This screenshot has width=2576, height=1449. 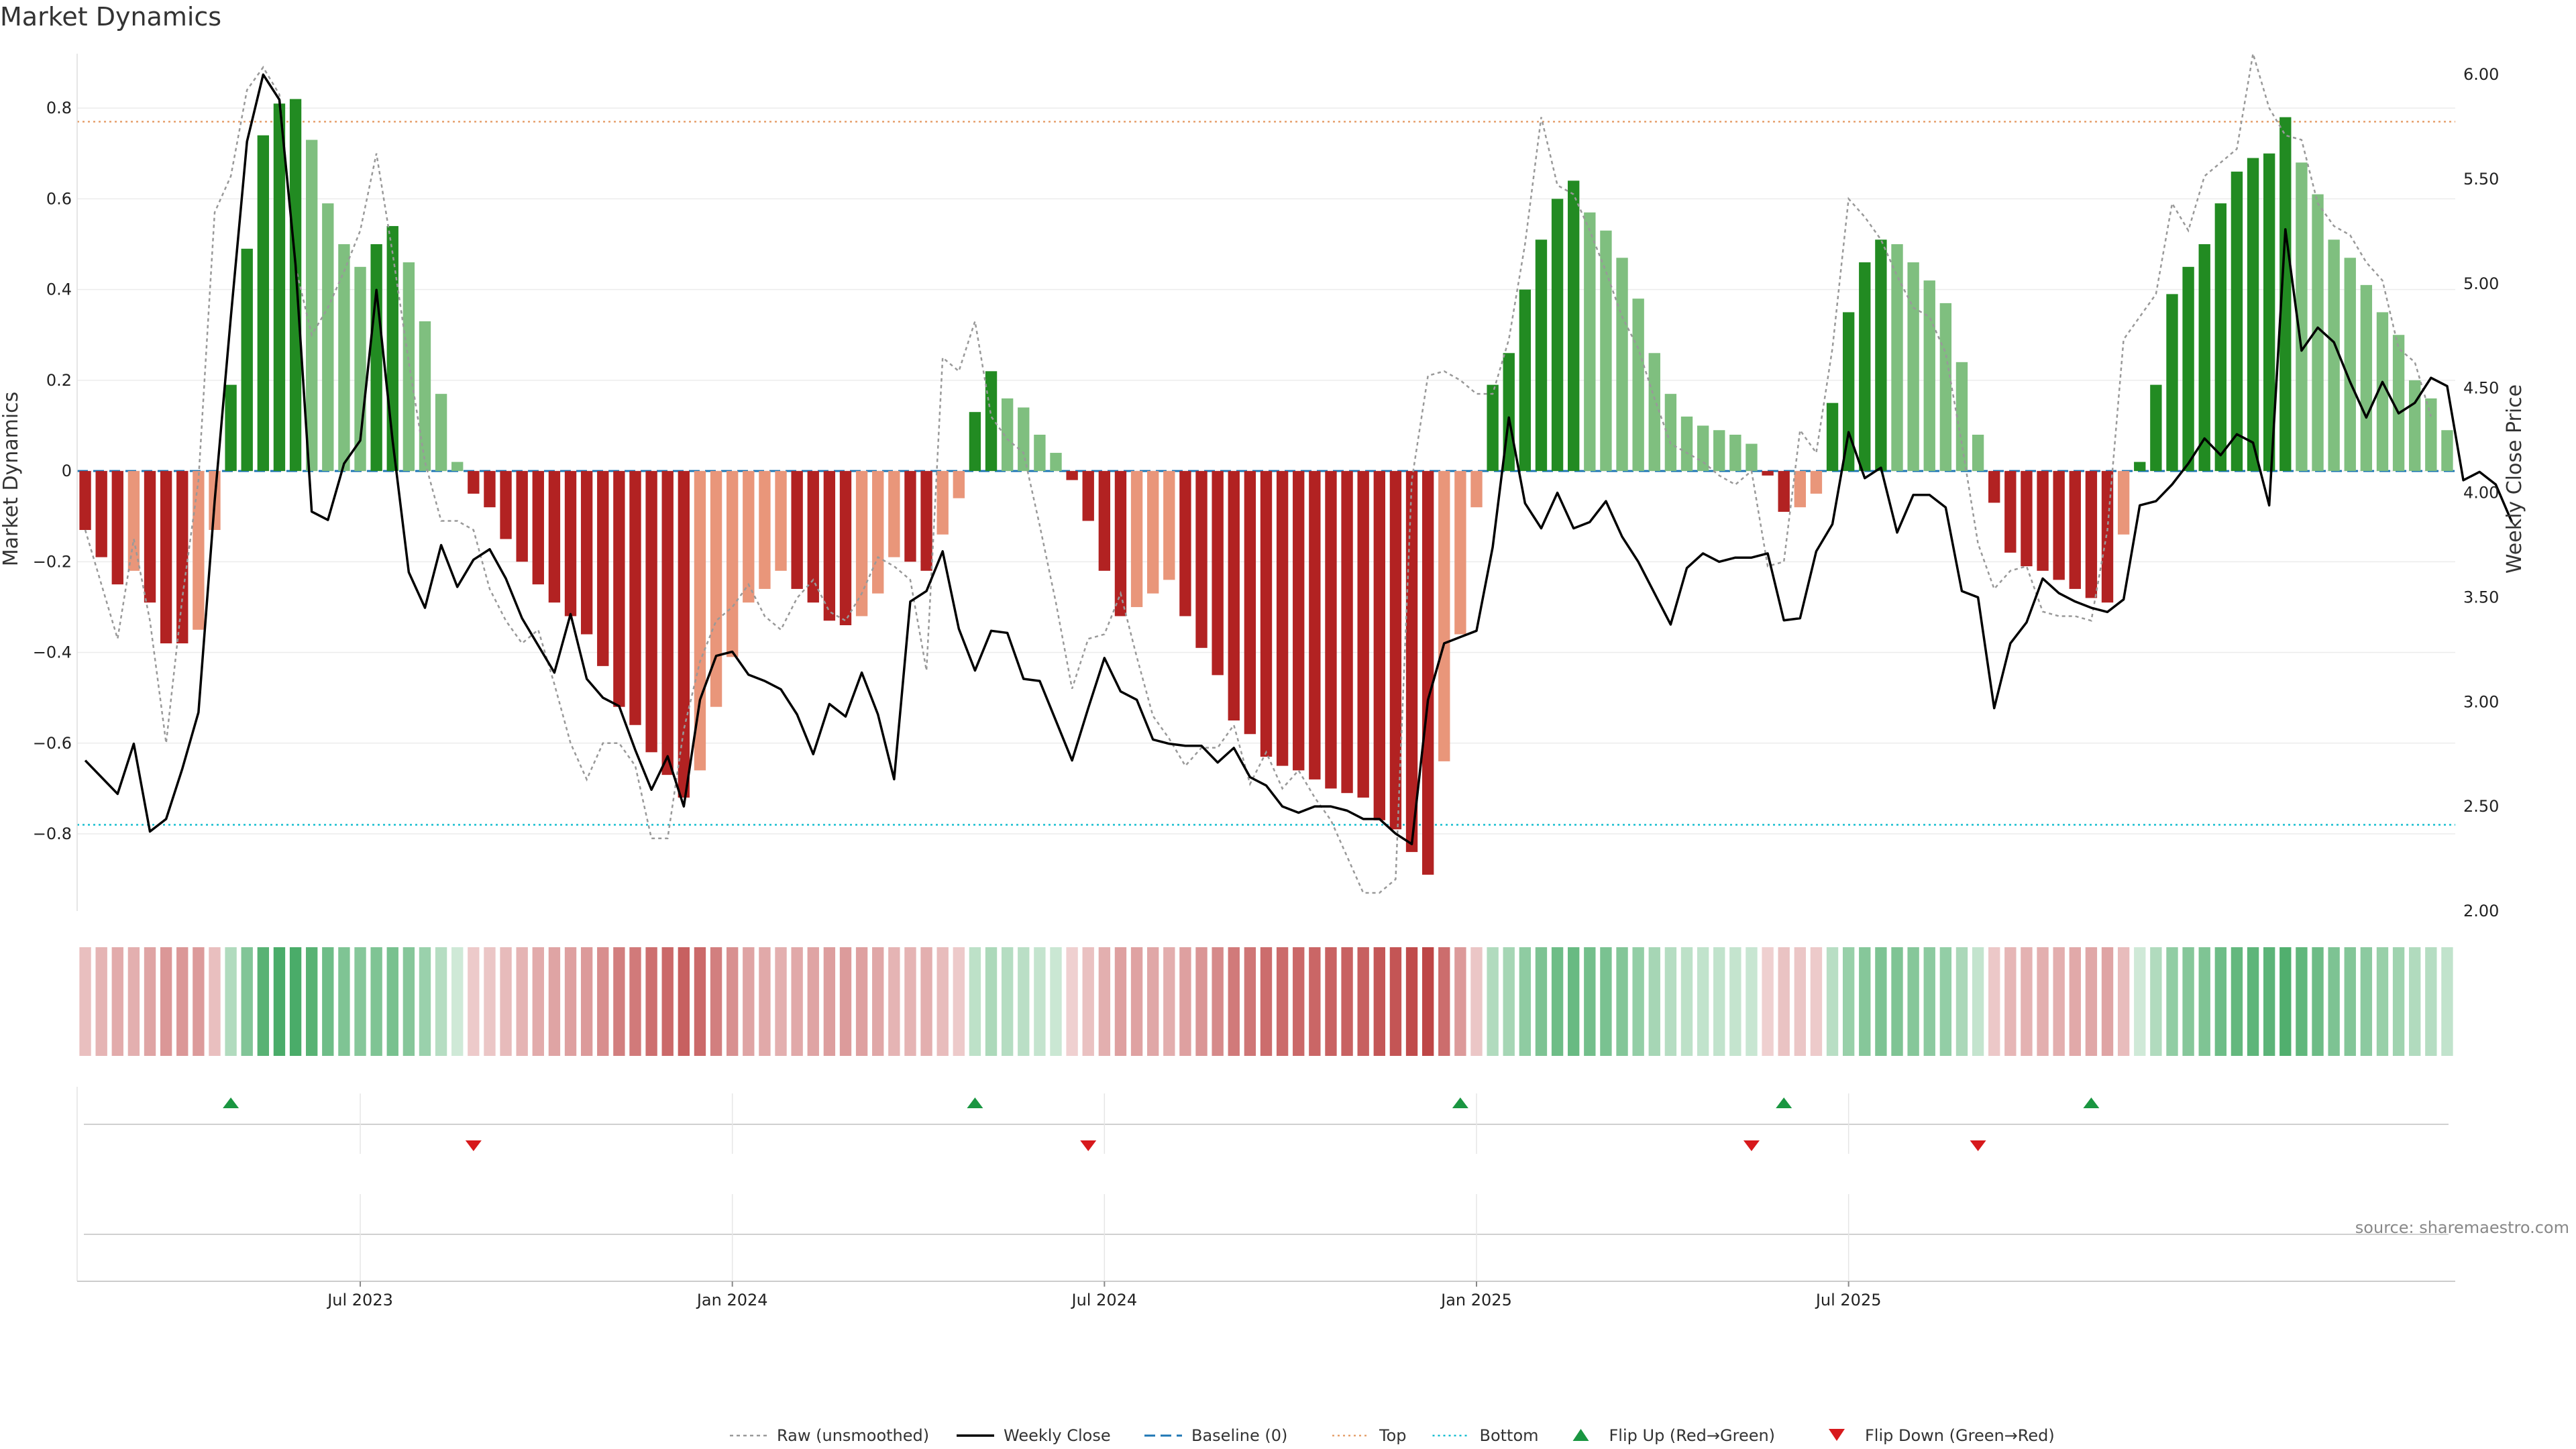 I want to click on y-tick-label-left: 0.8, so click(x=59, y=108).